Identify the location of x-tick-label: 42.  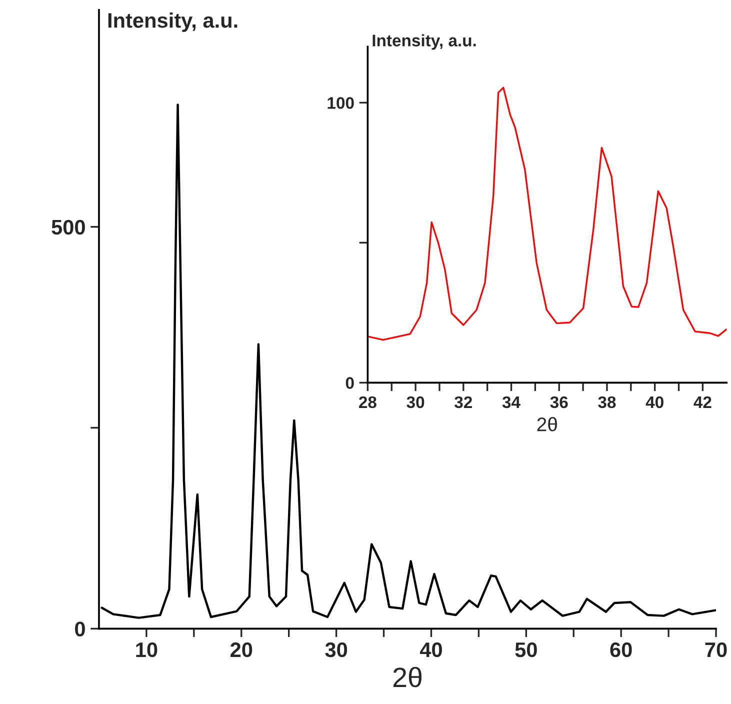
(703, 402).